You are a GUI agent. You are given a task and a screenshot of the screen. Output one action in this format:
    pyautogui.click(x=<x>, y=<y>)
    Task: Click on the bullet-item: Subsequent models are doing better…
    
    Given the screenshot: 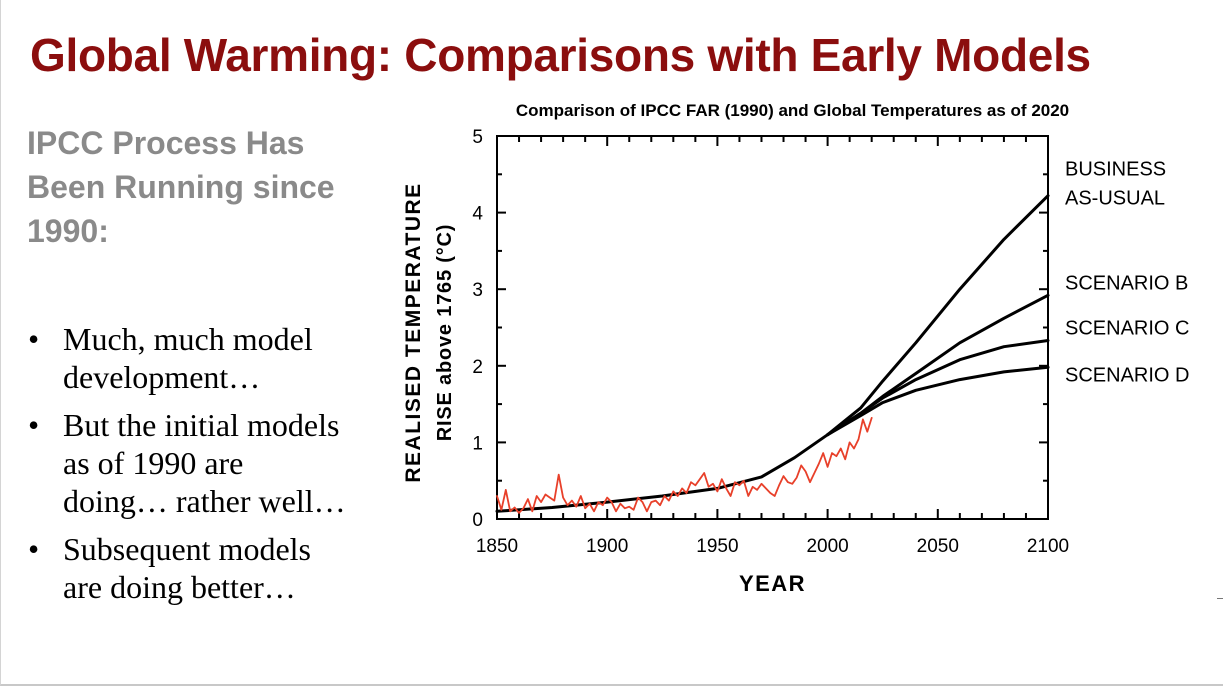 What is the action you would take?
    pyautogui.click(x=208, y=568)
    